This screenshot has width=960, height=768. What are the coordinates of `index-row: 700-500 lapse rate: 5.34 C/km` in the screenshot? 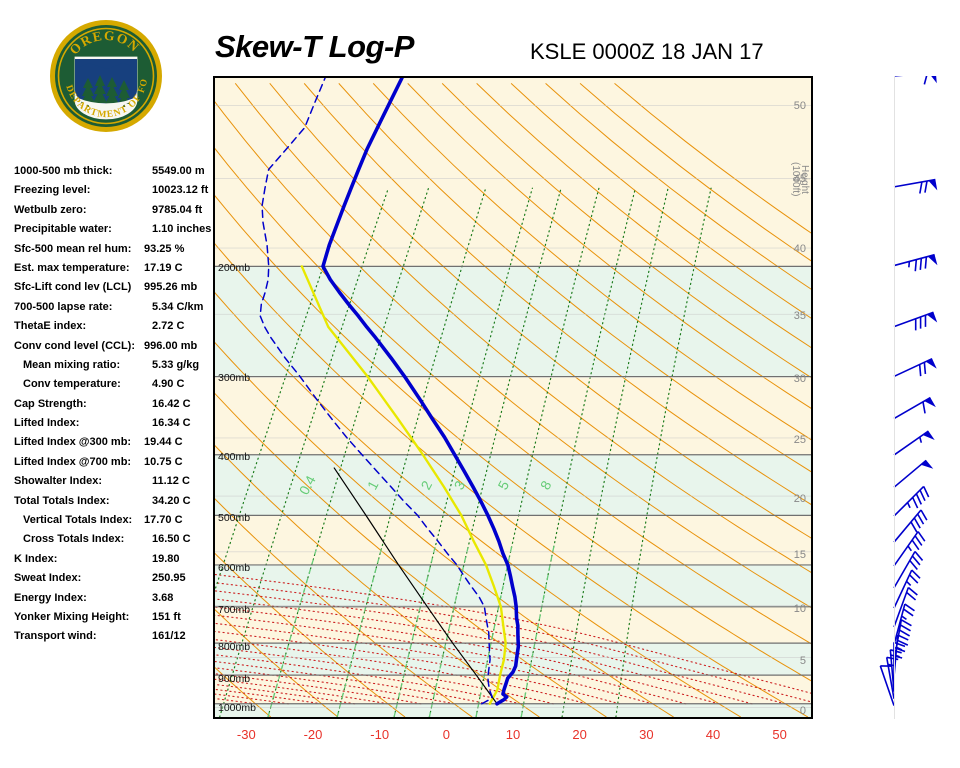 It's located at (112, 310).